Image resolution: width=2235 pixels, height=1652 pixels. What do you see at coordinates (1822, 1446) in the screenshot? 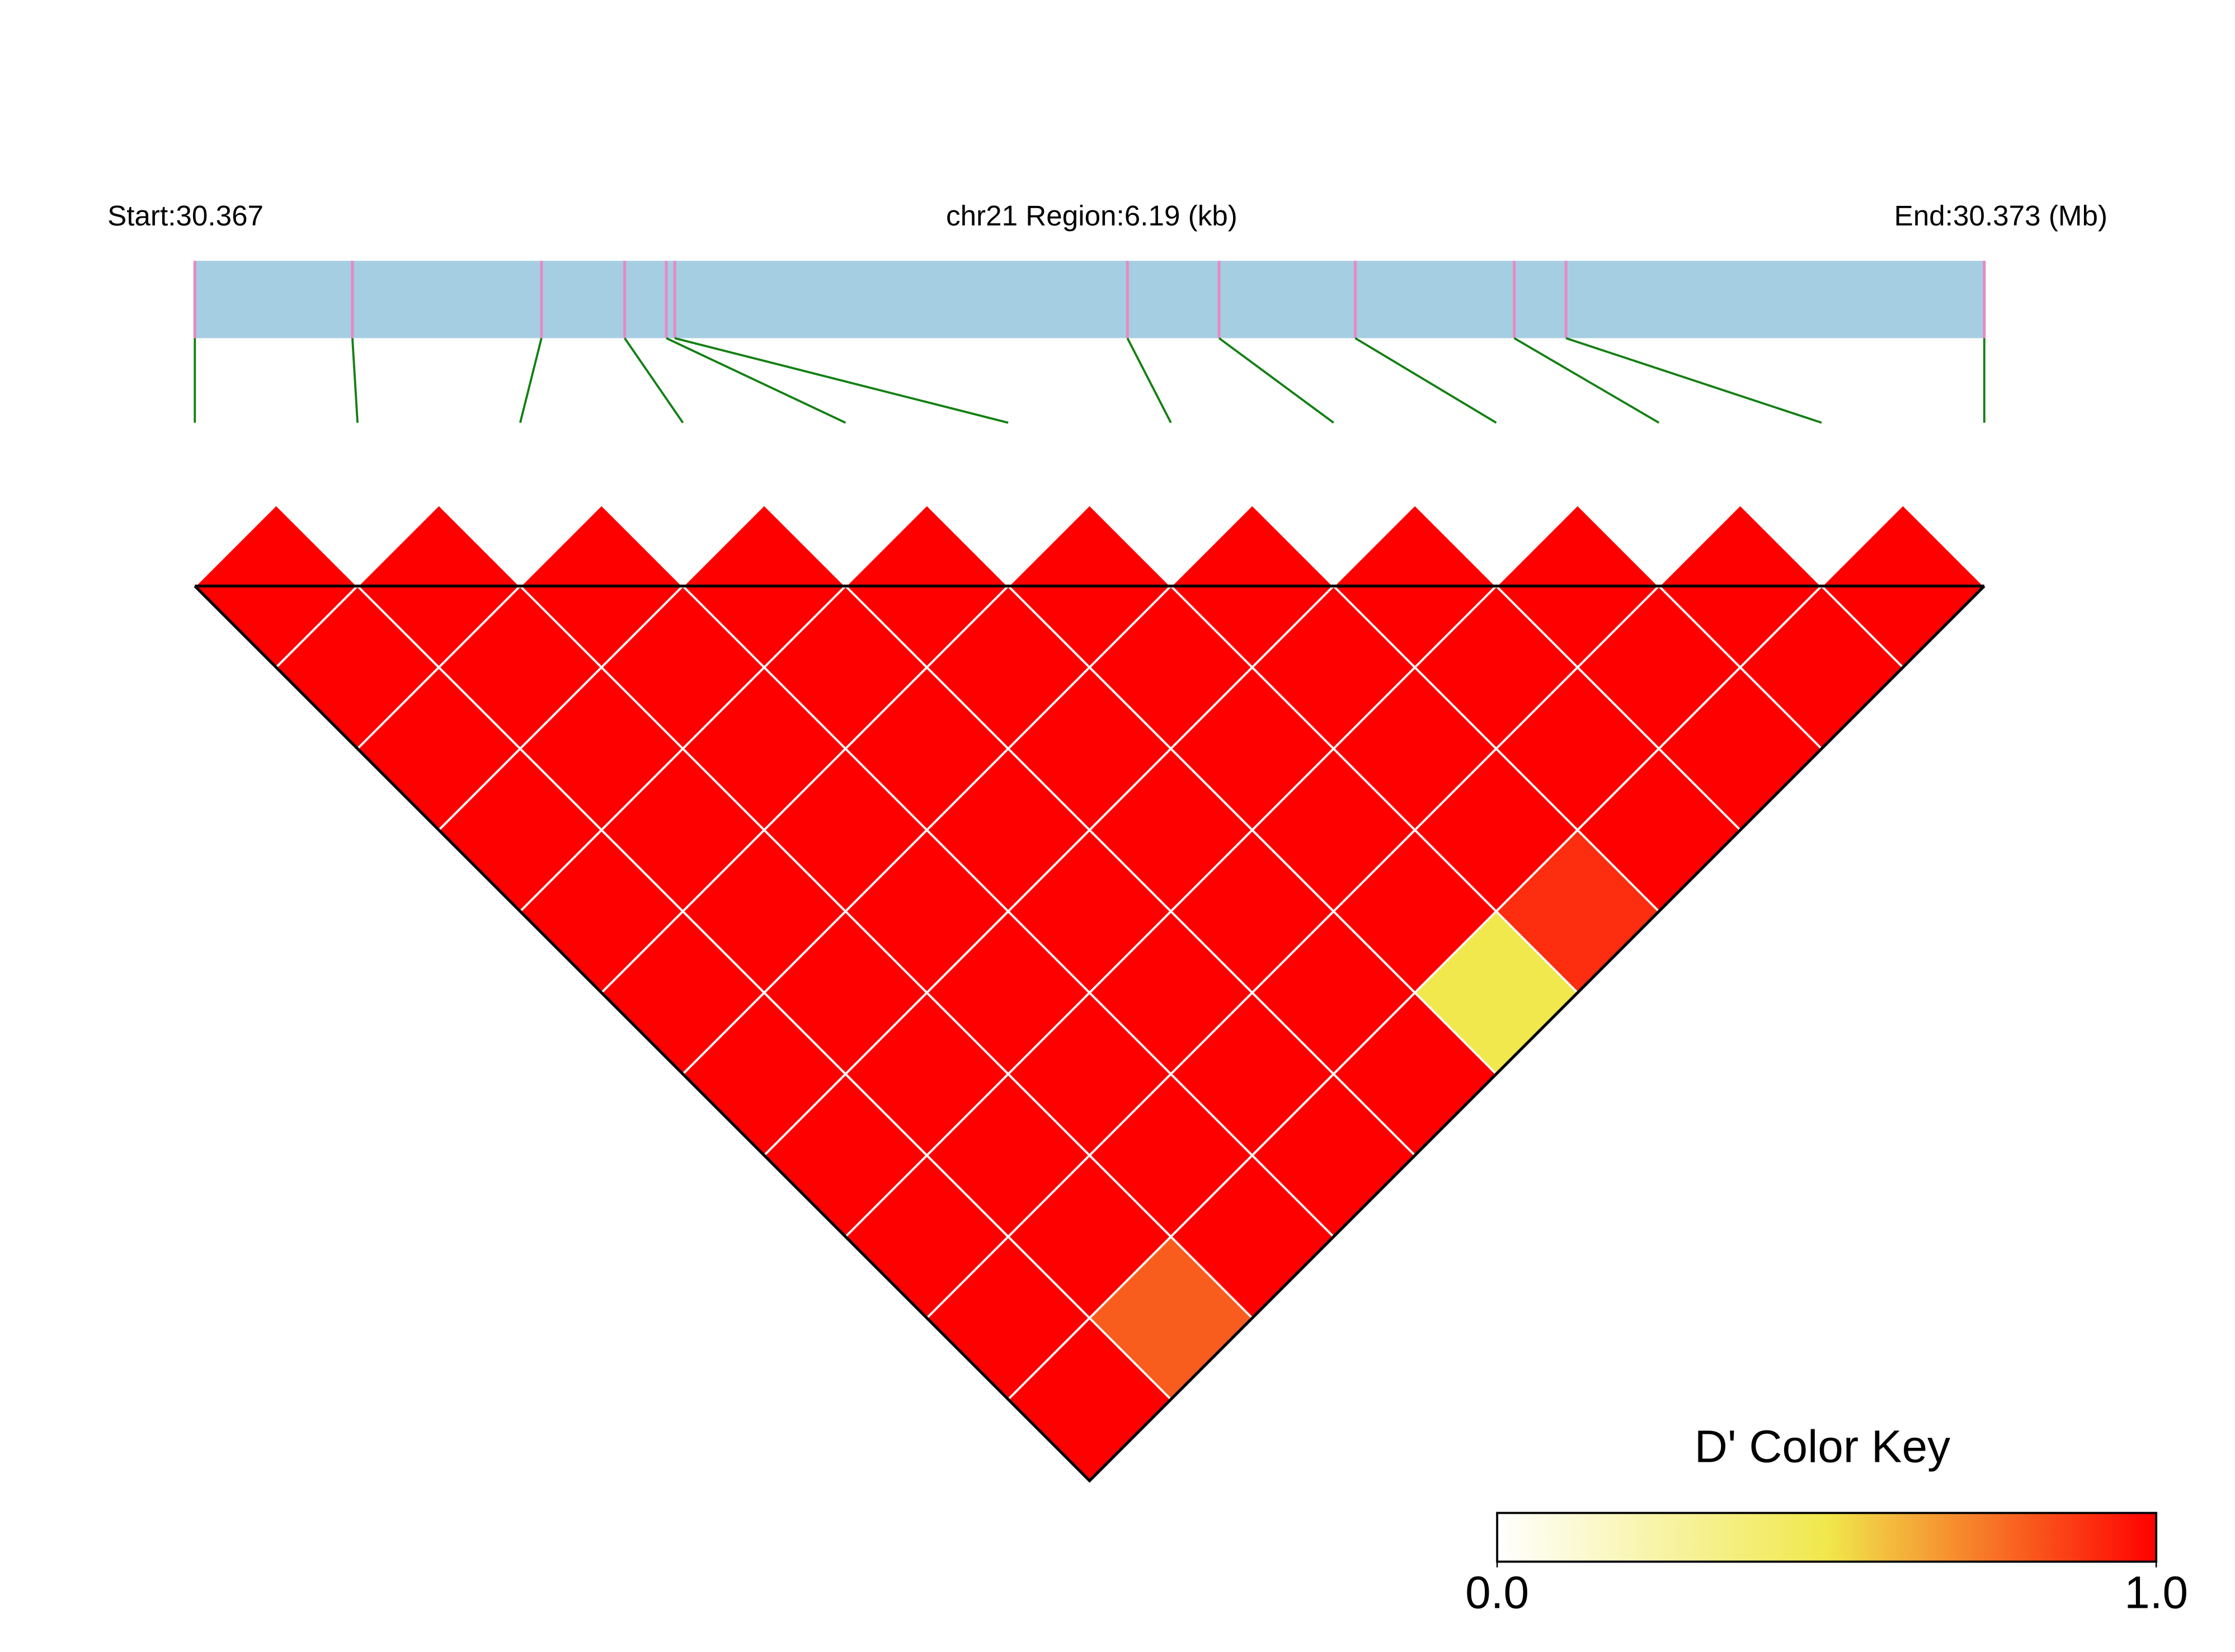
I see `legend-title: D' Color Key` at bounding box center [1822, 1446].